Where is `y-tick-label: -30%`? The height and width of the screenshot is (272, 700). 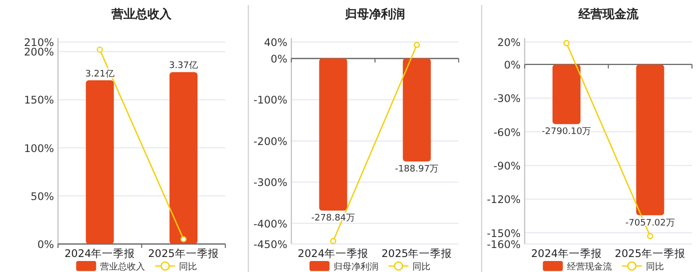
y-tick-label: -30% is located at coordinates (507, 99).